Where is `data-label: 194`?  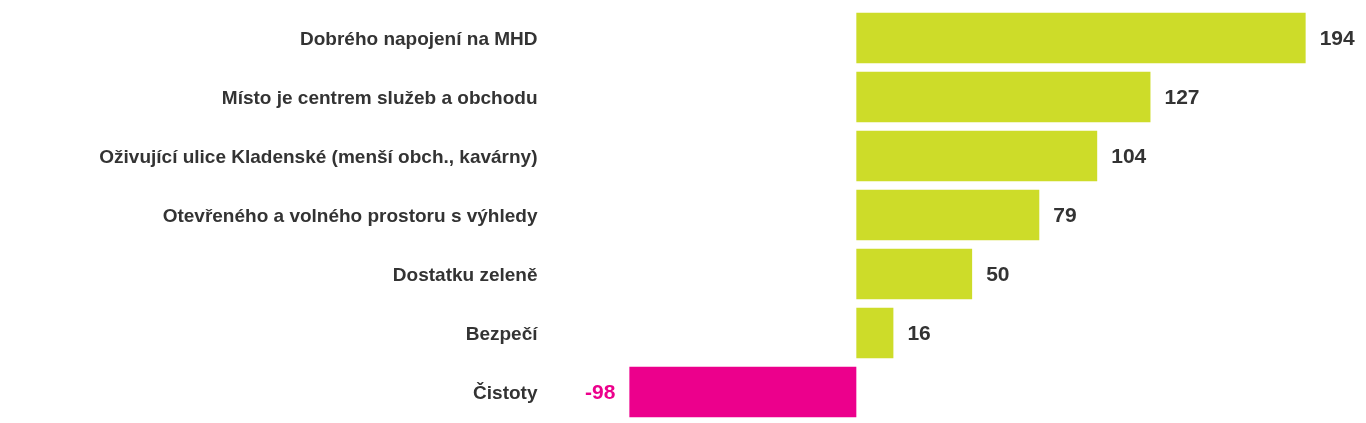 data-label: 194 is located at coordinates (1337, 37).